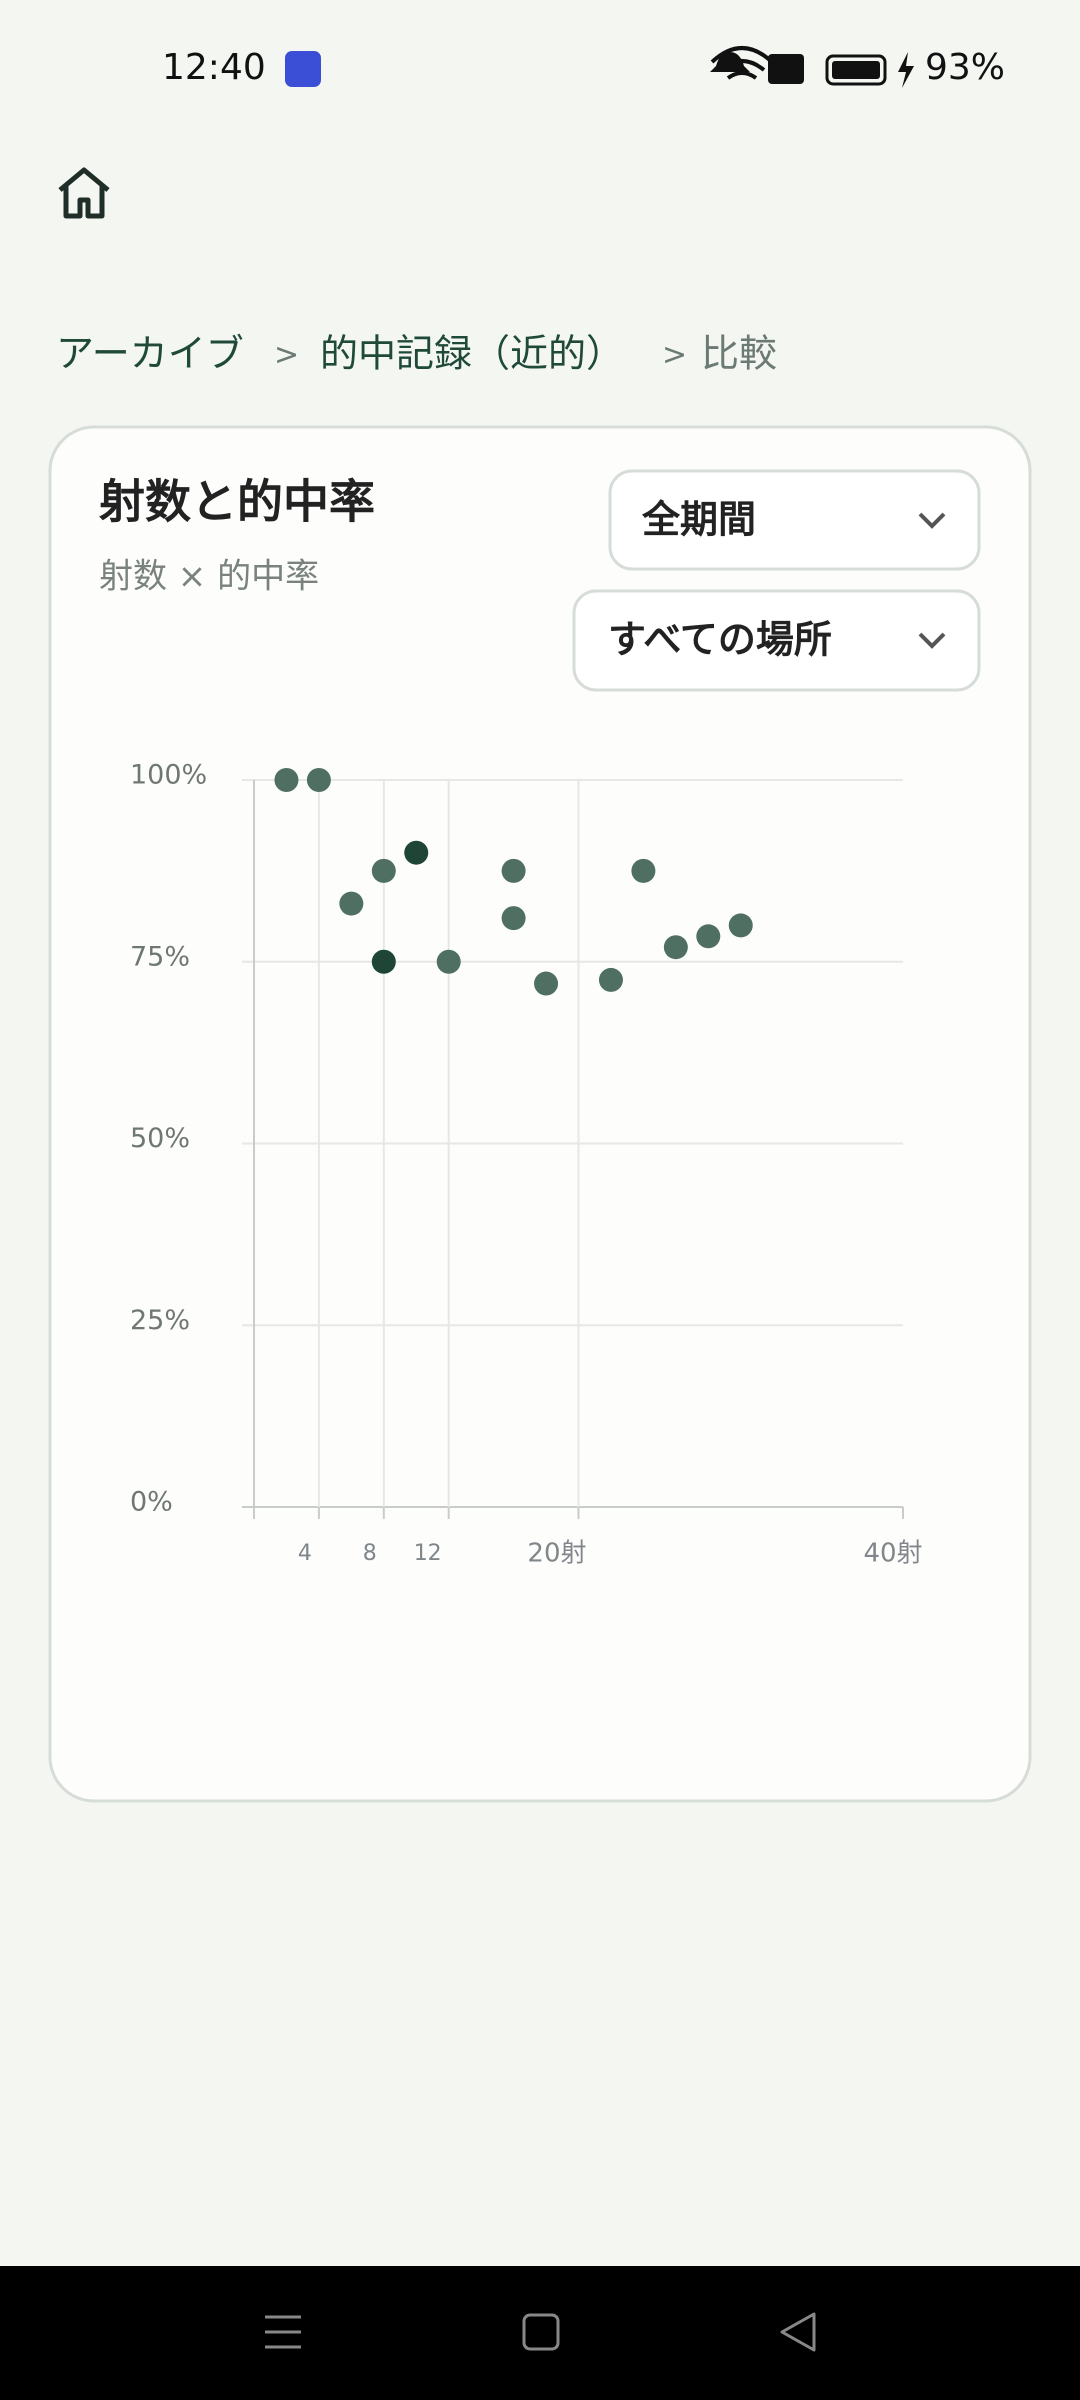 The height and width of the screenshot is (2400, 1080). I want to click on y-tick-label: 50%, so click(160, 1138).